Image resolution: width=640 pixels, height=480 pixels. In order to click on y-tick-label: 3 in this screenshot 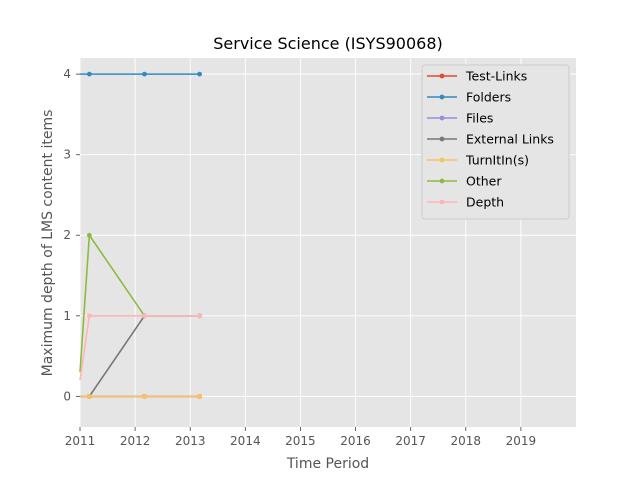, I will do `click(67, 155)`.